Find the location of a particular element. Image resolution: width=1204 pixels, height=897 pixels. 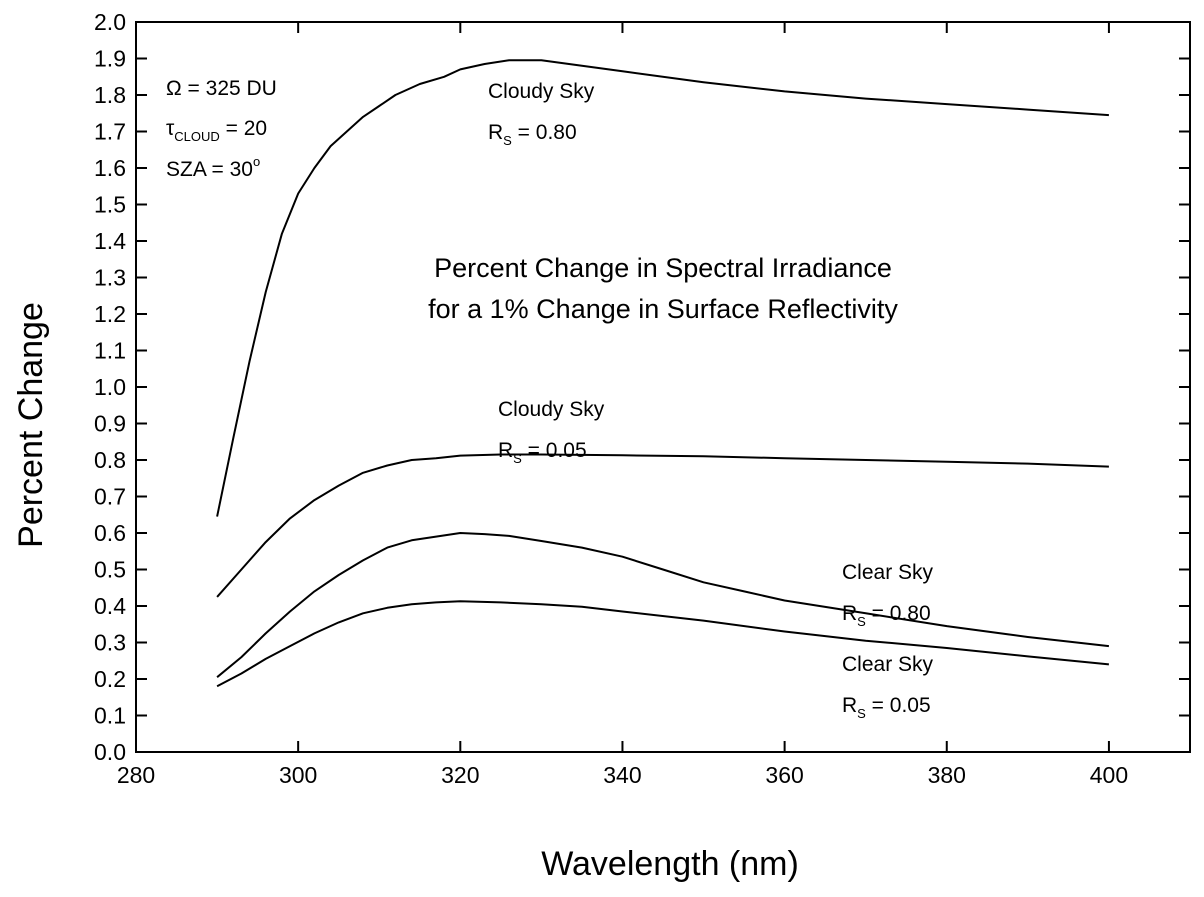

y-tick-label: 0.8 is located at coordinates (110, 460).